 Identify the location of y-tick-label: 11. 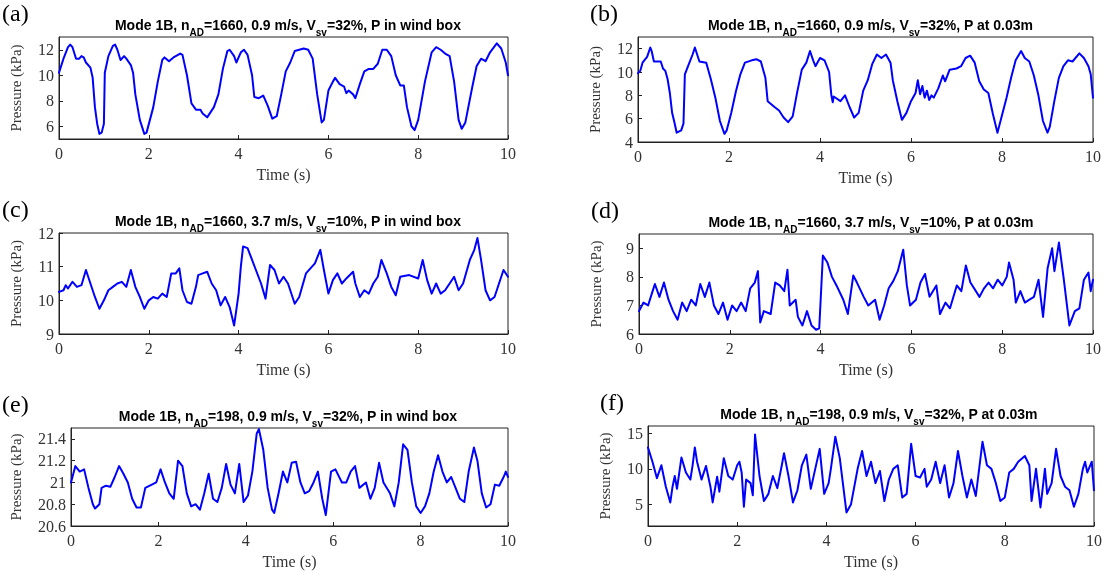
(46, 267).